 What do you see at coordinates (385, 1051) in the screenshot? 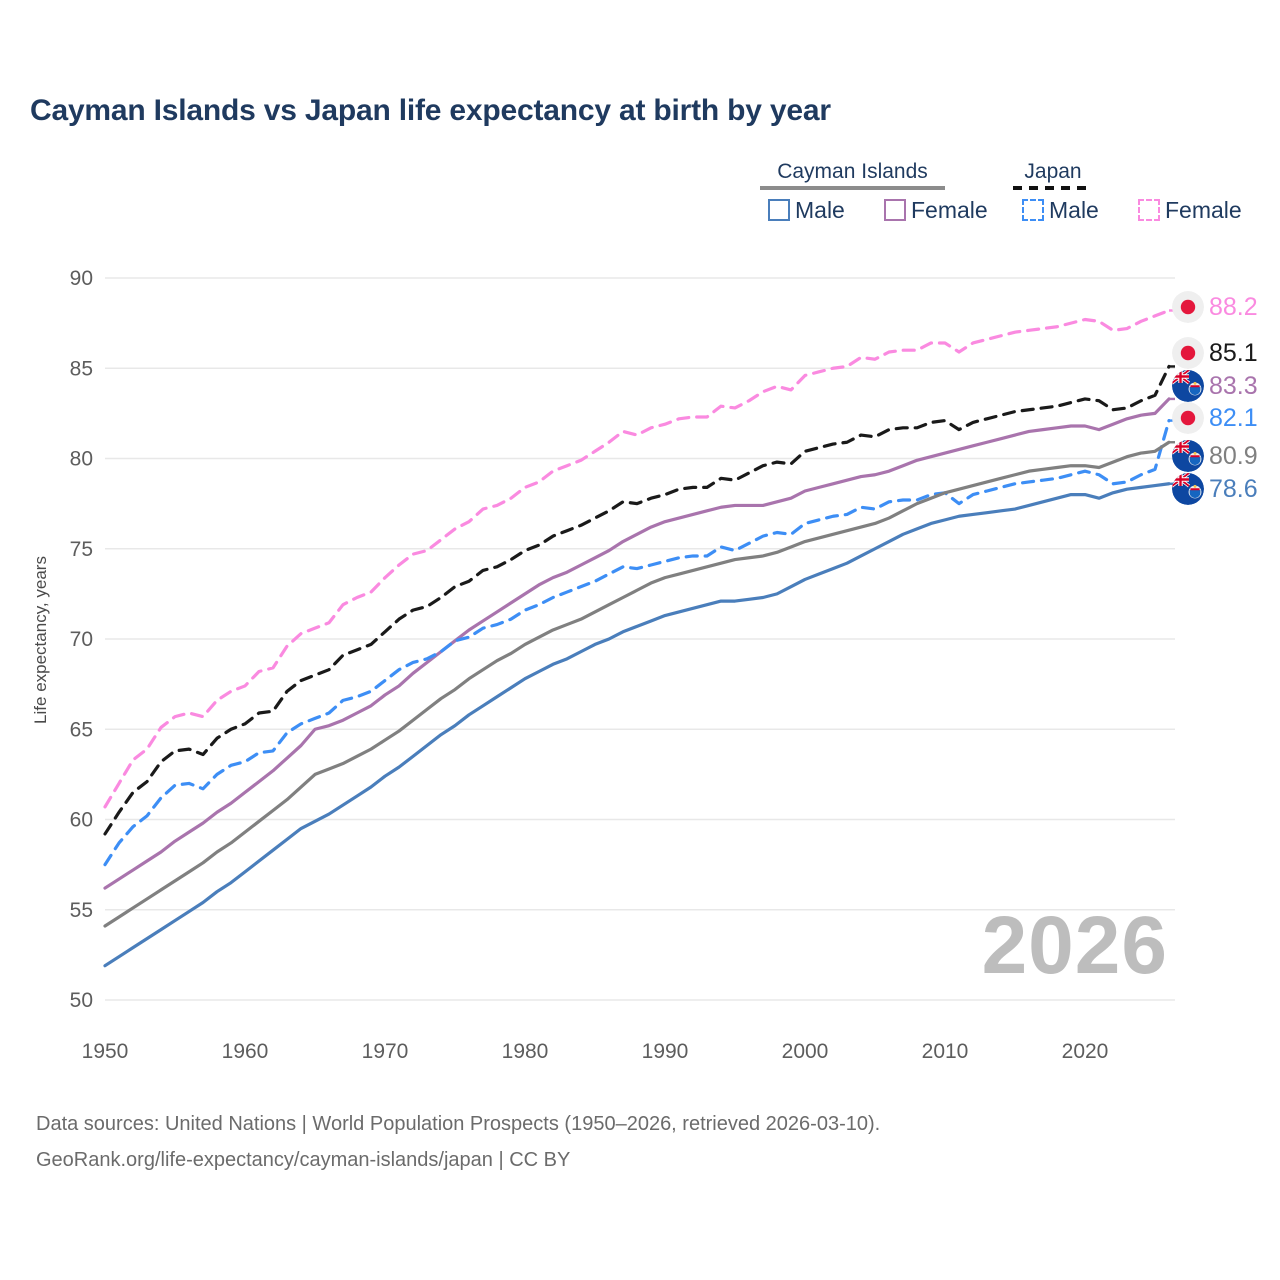
I see `x-axis-tick-label: 1970` at bounding box center [385, 1051].